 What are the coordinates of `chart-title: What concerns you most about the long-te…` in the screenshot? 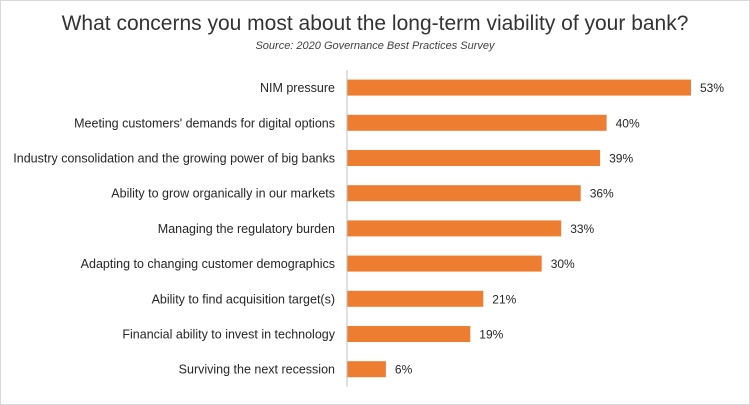 It's located at (375, 23).